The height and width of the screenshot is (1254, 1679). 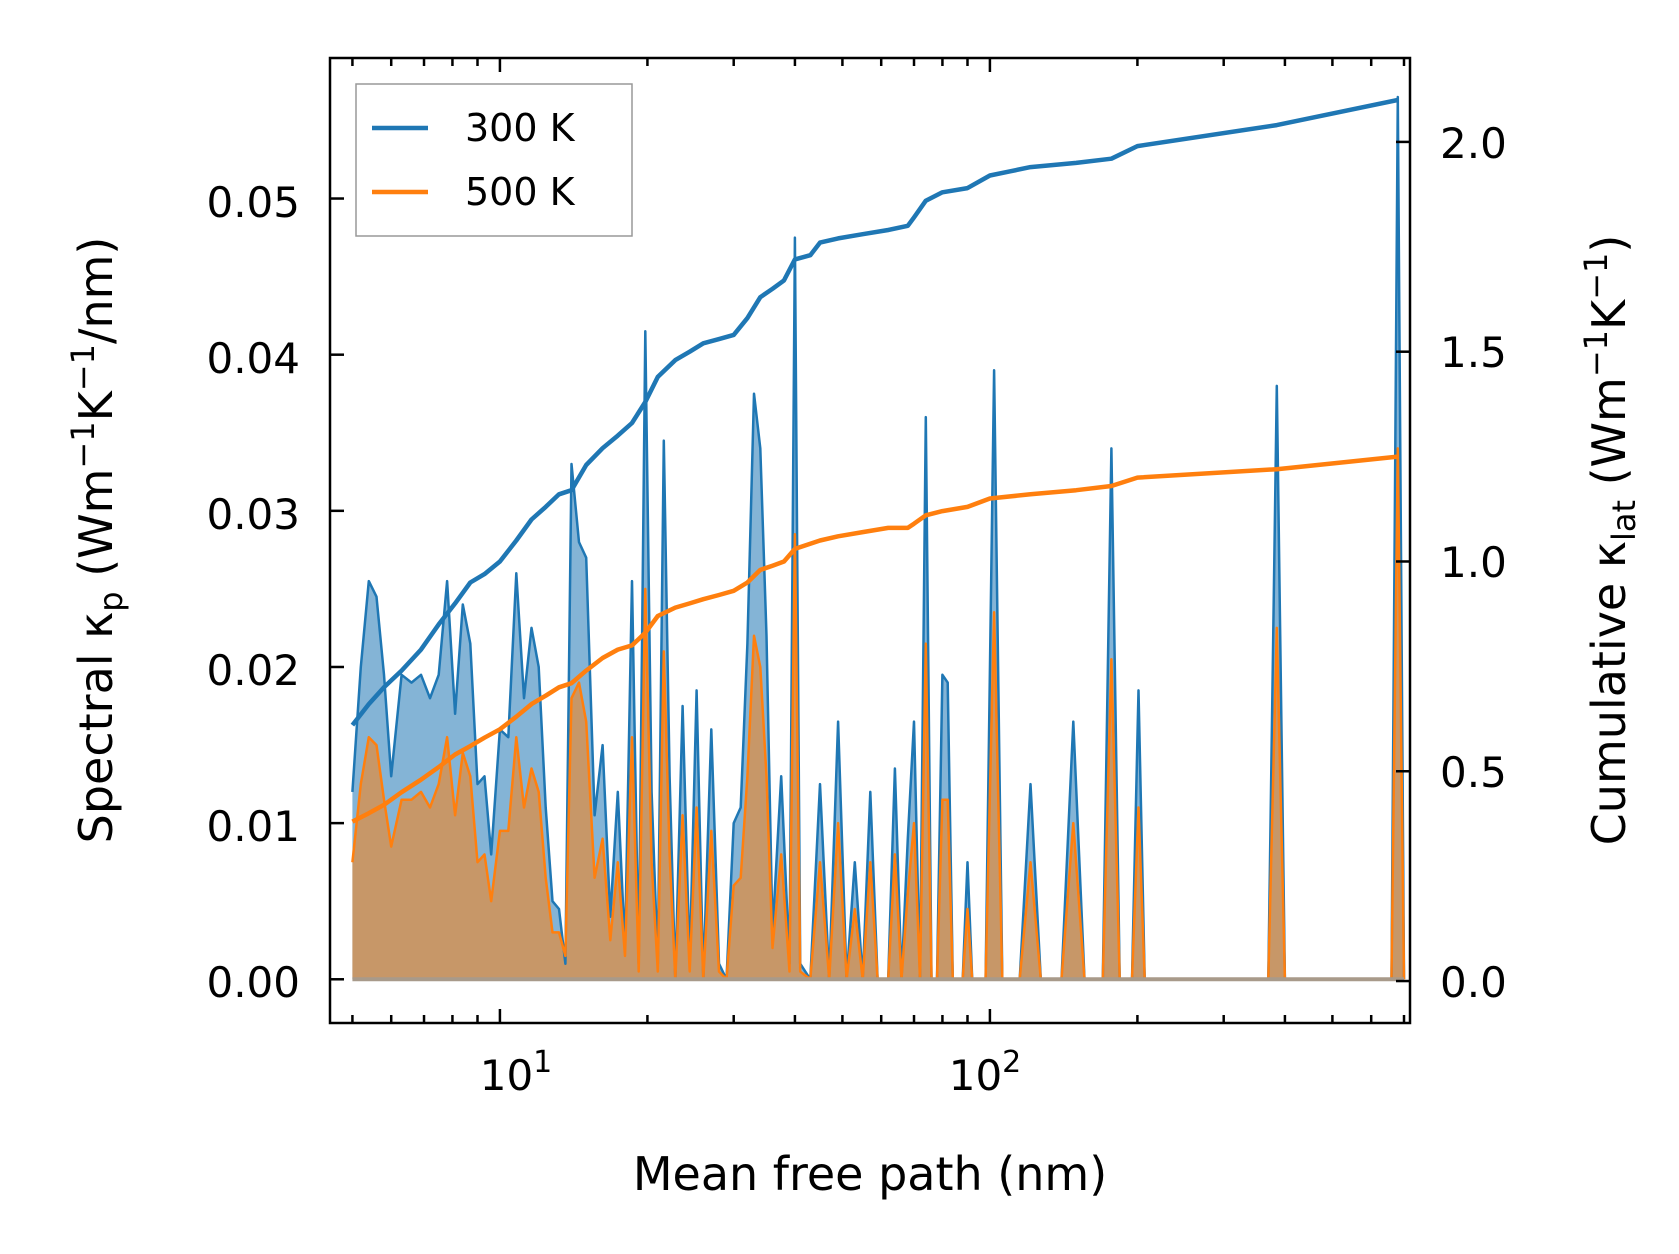 What do you see at coordinates (1473, 143) in the screenshot?
I see `y-right-tick-label: 2.0` at bounding box center [1473, 143].